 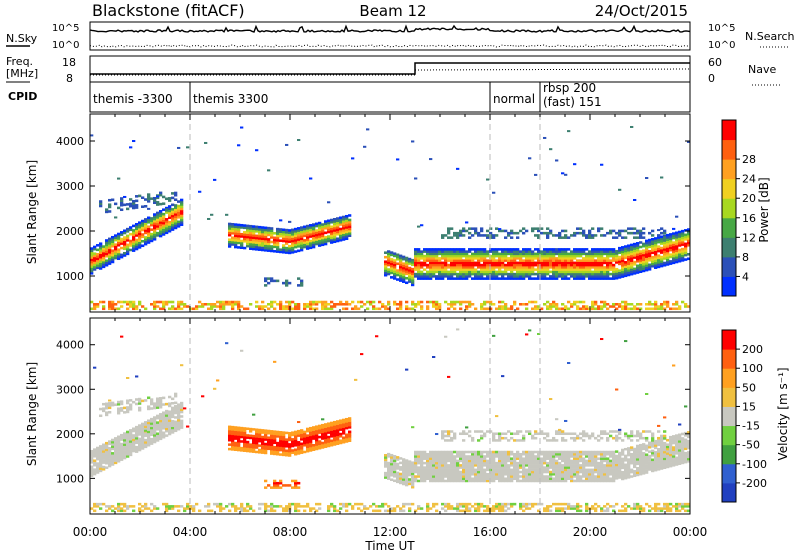 I want to click on cpid-segment-label: themis 3300, so click(x=230, y=99).